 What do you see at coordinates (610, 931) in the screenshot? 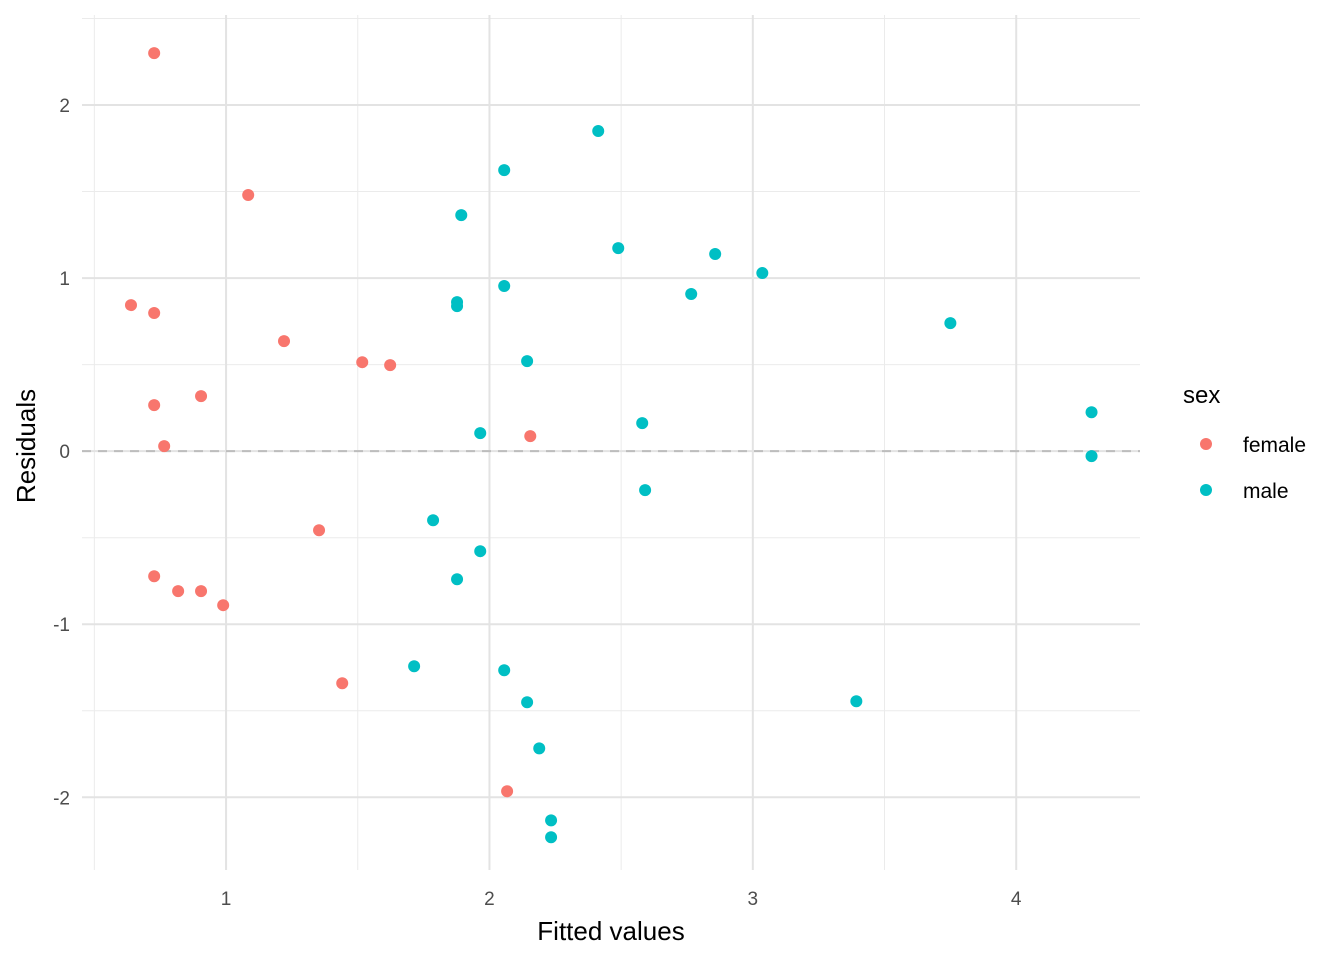
I see `x-axis-label: Fitted values` at bounding box center [610, 931].